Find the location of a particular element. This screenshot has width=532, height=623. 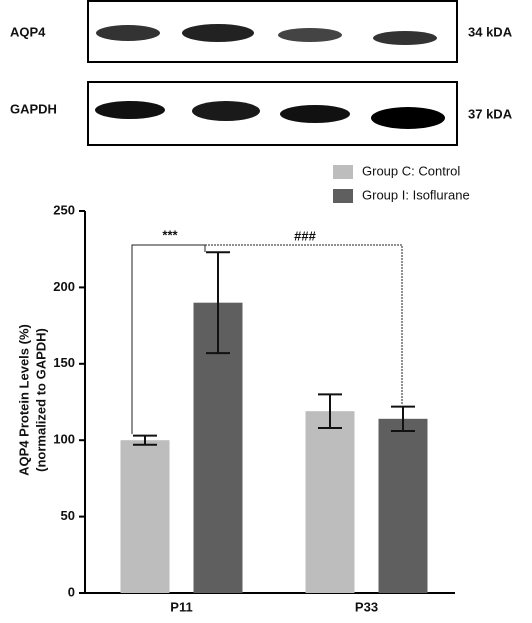

blot-size: 37 kDA is located at coordinates (490, 113).